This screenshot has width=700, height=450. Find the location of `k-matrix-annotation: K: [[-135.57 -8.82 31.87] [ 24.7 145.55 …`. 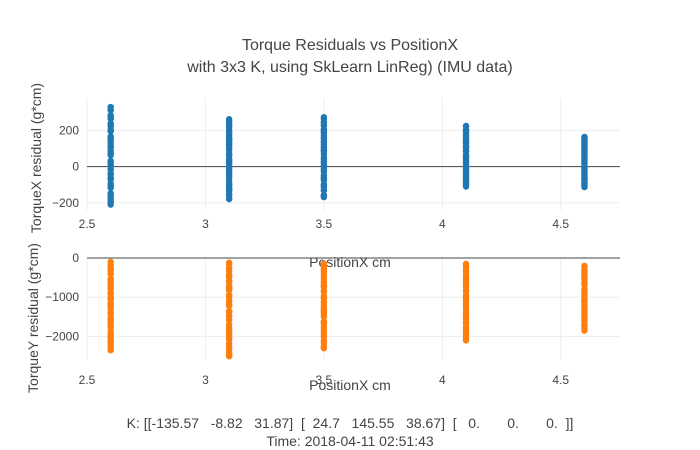

k-matrix-annotation: K: [[-135.57 -8.82 31.87] [ 24.7 145.55 … is located at coordinates (350, 423).